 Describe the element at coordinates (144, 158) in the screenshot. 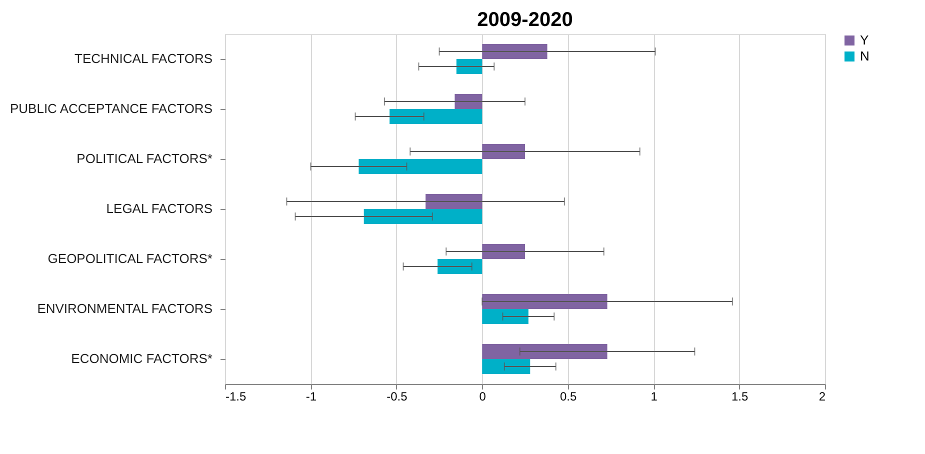

I see `y-tick-label: POLITICAL FACTORS*` at that location.